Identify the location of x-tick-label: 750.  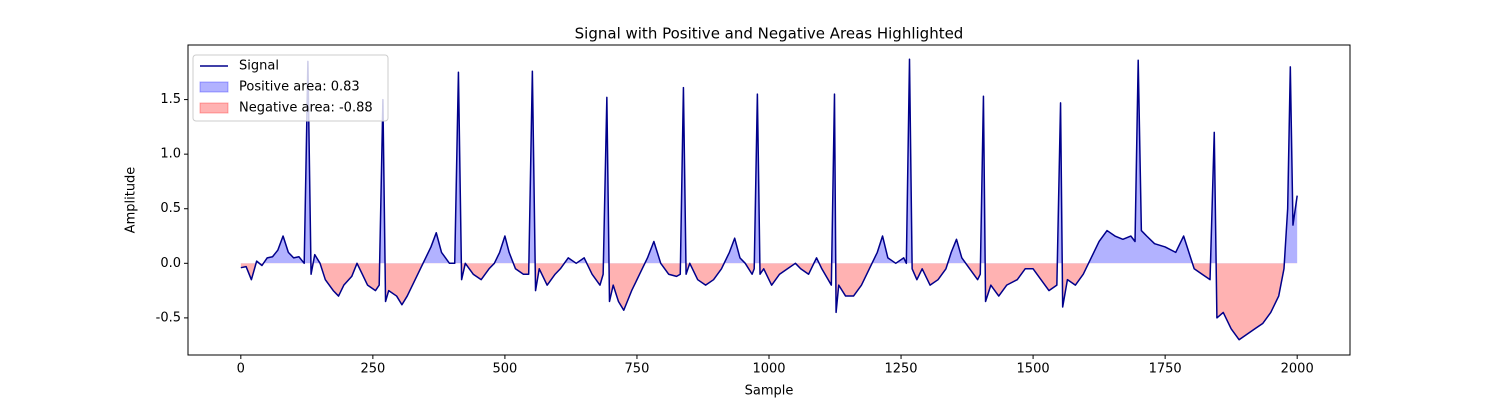
(637, 369).